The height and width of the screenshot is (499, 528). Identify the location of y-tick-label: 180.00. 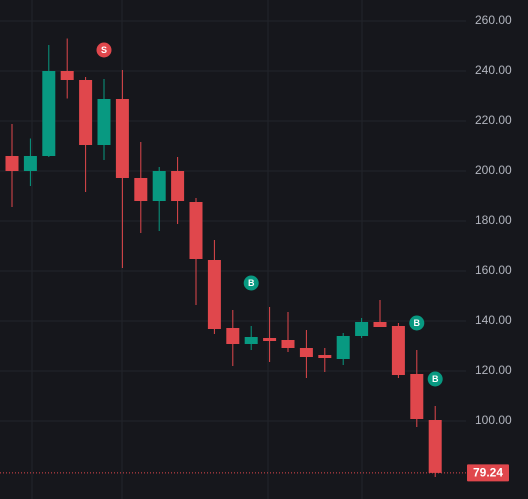
(493, 220).